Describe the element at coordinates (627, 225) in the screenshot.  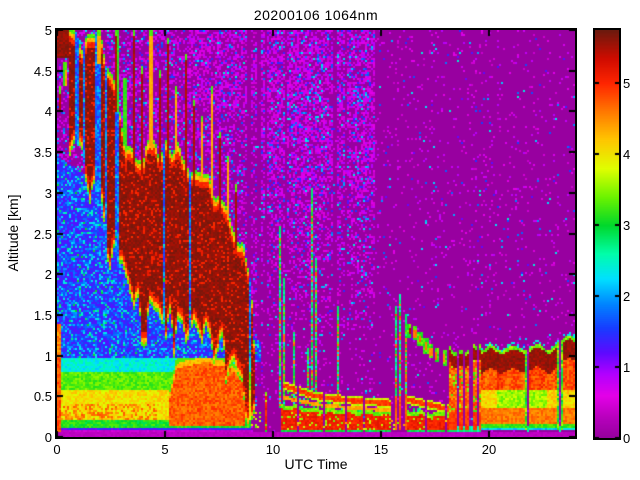
I see `colorbar-tick-label: 3` at that location.